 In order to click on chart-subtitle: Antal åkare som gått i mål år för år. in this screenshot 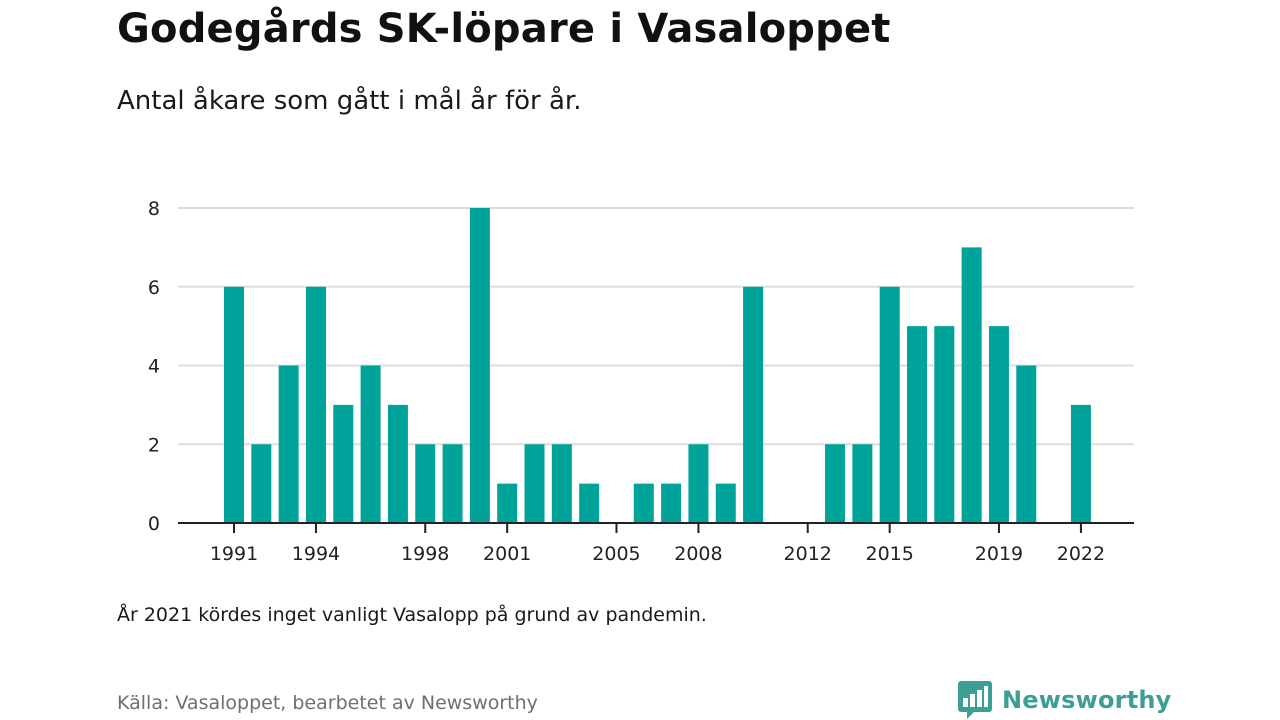, I will do `click(349, 101)`.